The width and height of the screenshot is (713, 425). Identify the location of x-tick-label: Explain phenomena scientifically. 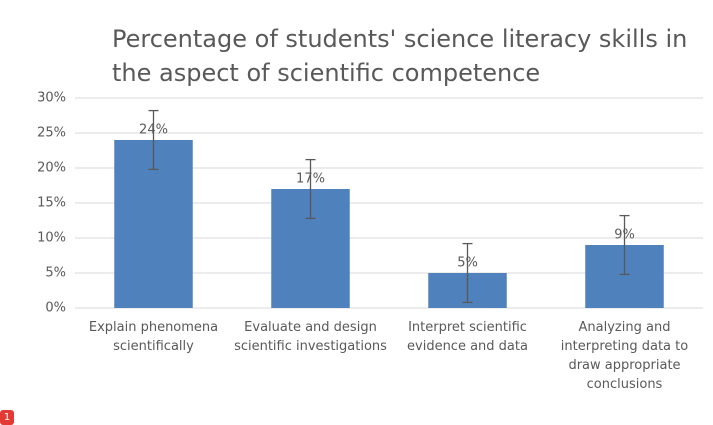
(153, 337).